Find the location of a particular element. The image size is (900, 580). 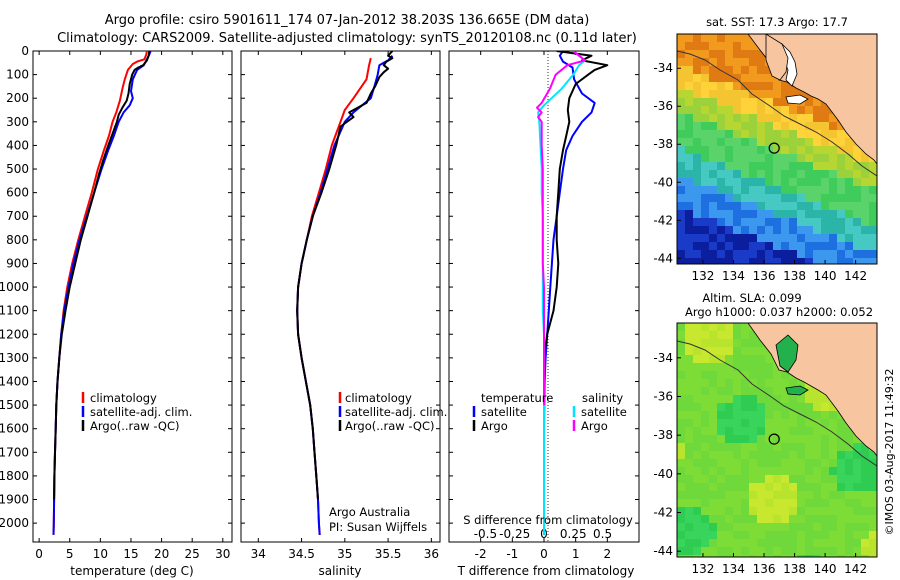

sla-map-title-line2: Argo h1000: 0.037 h2000: 0.052 is located at coordinates (779, 312).